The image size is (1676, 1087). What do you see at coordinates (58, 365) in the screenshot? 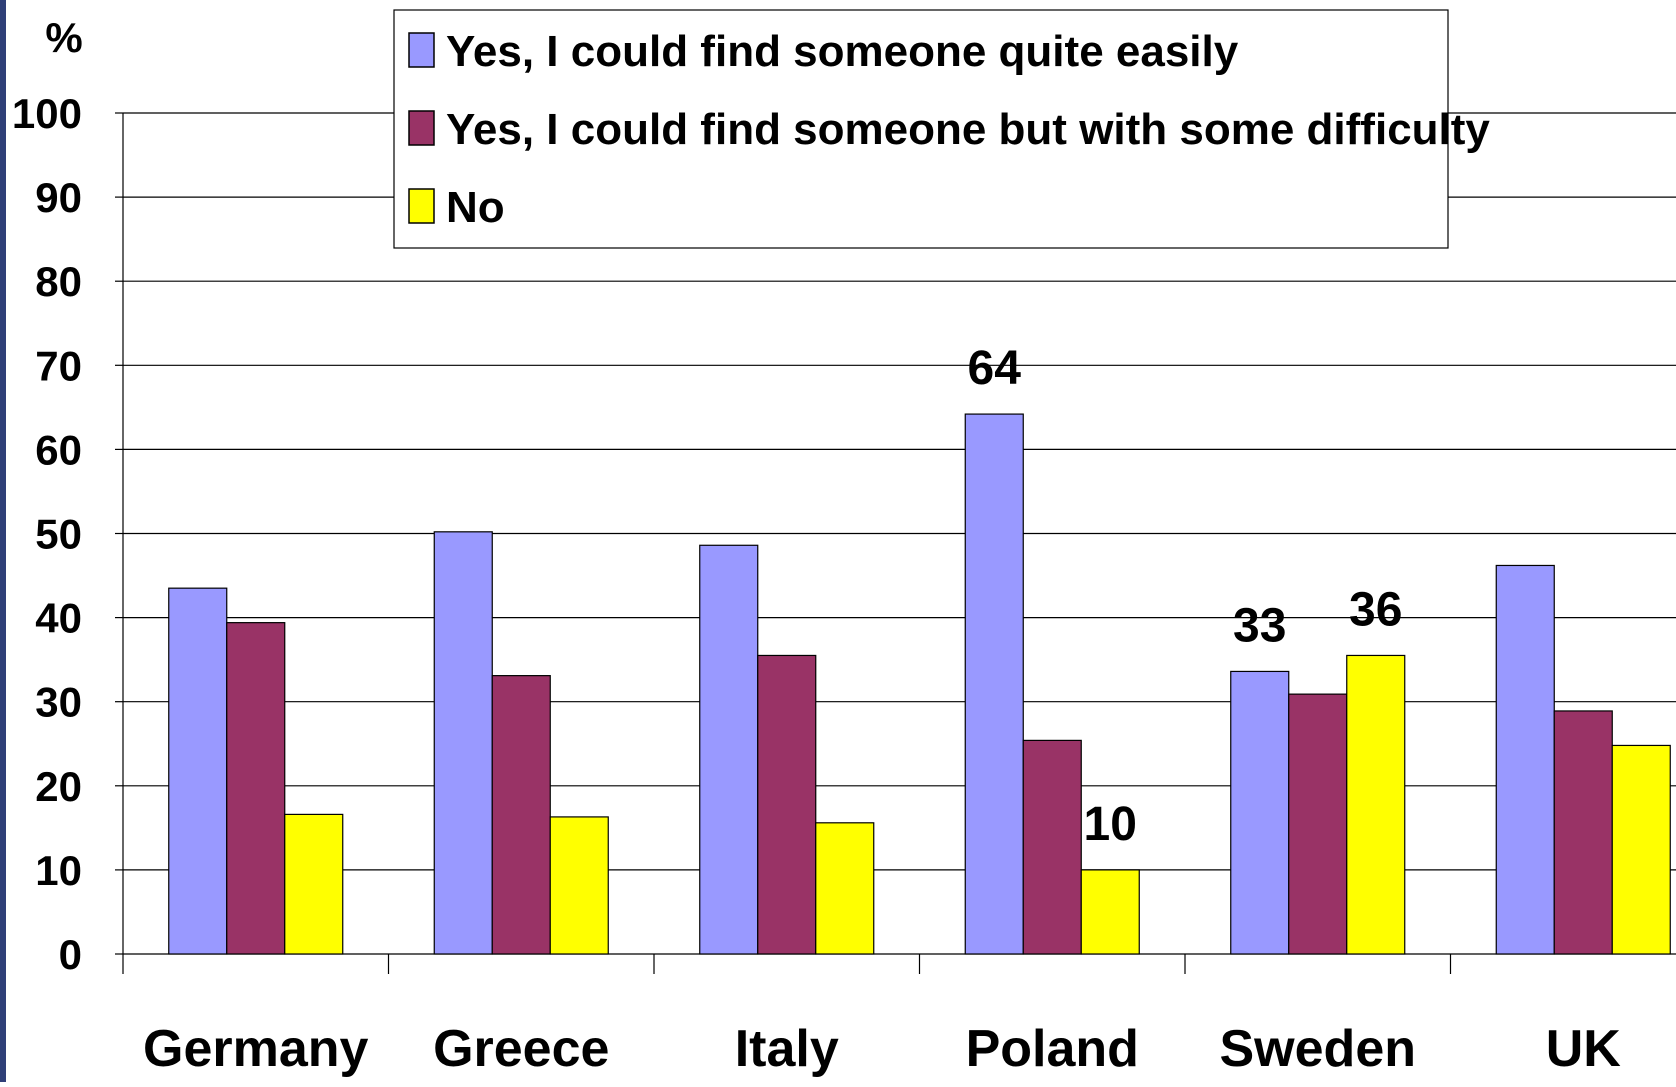
I see `y-tick-label: 70` at bounding box center [58, 365].